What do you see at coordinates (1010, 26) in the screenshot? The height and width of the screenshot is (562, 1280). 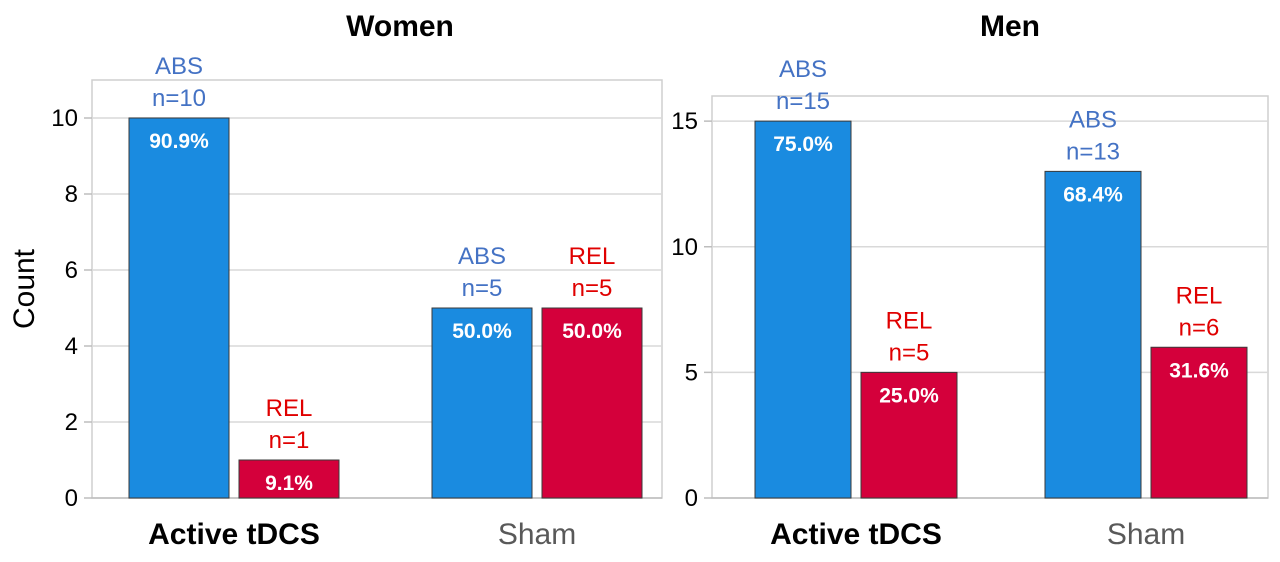 I see `panel-title: Men` at bounding box center [1010, 26].